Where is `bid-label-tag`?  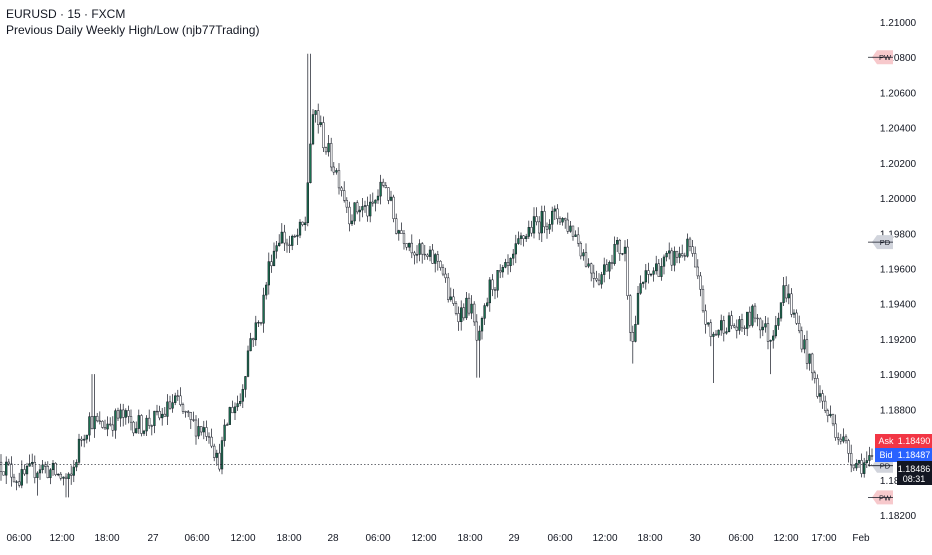
bid-label-tag is located at coordinates (886, 455).